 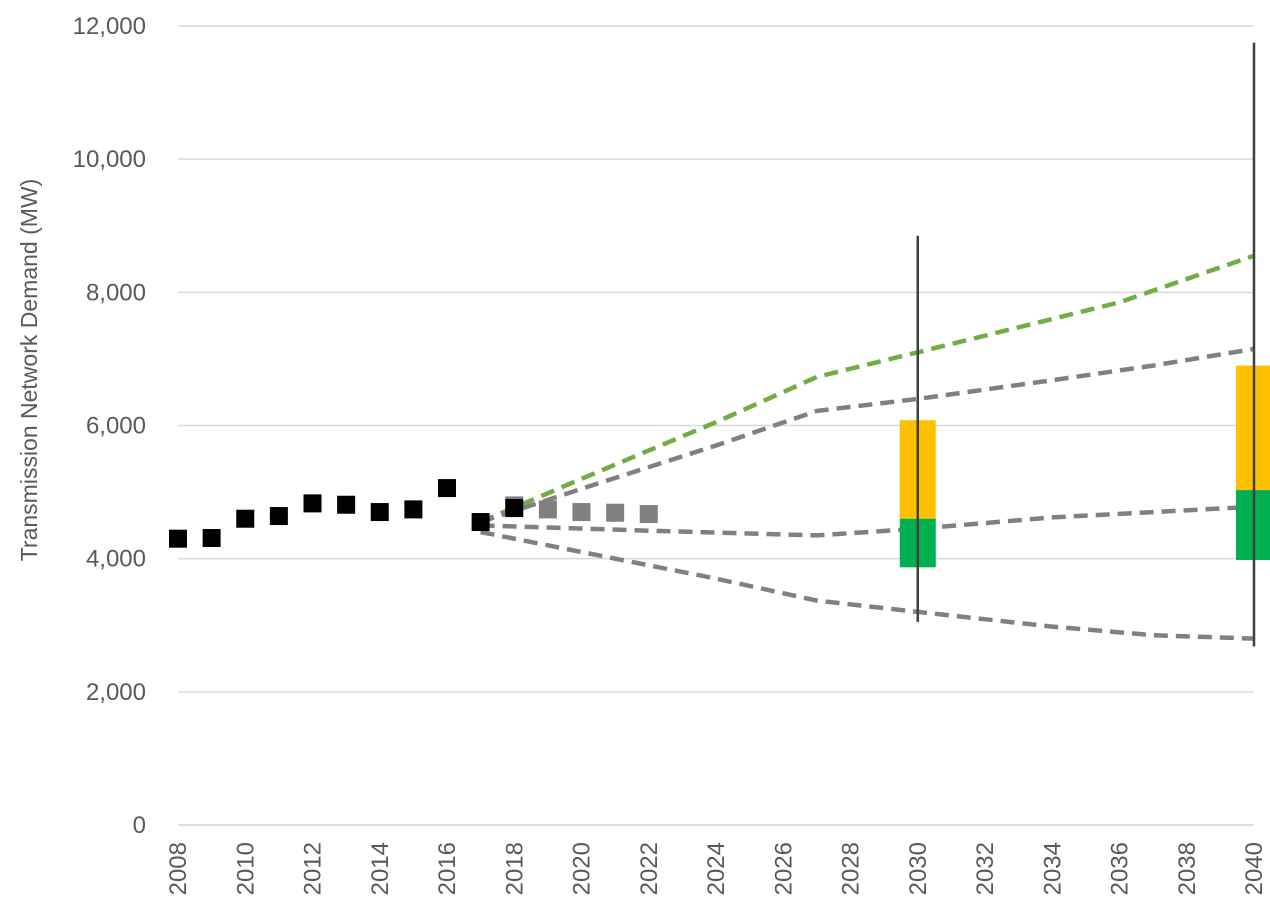 What do you see at coordinates (985, 868) in the screenshot?
I see `x-tick-label: 2032` at bounding box center [985, 868].